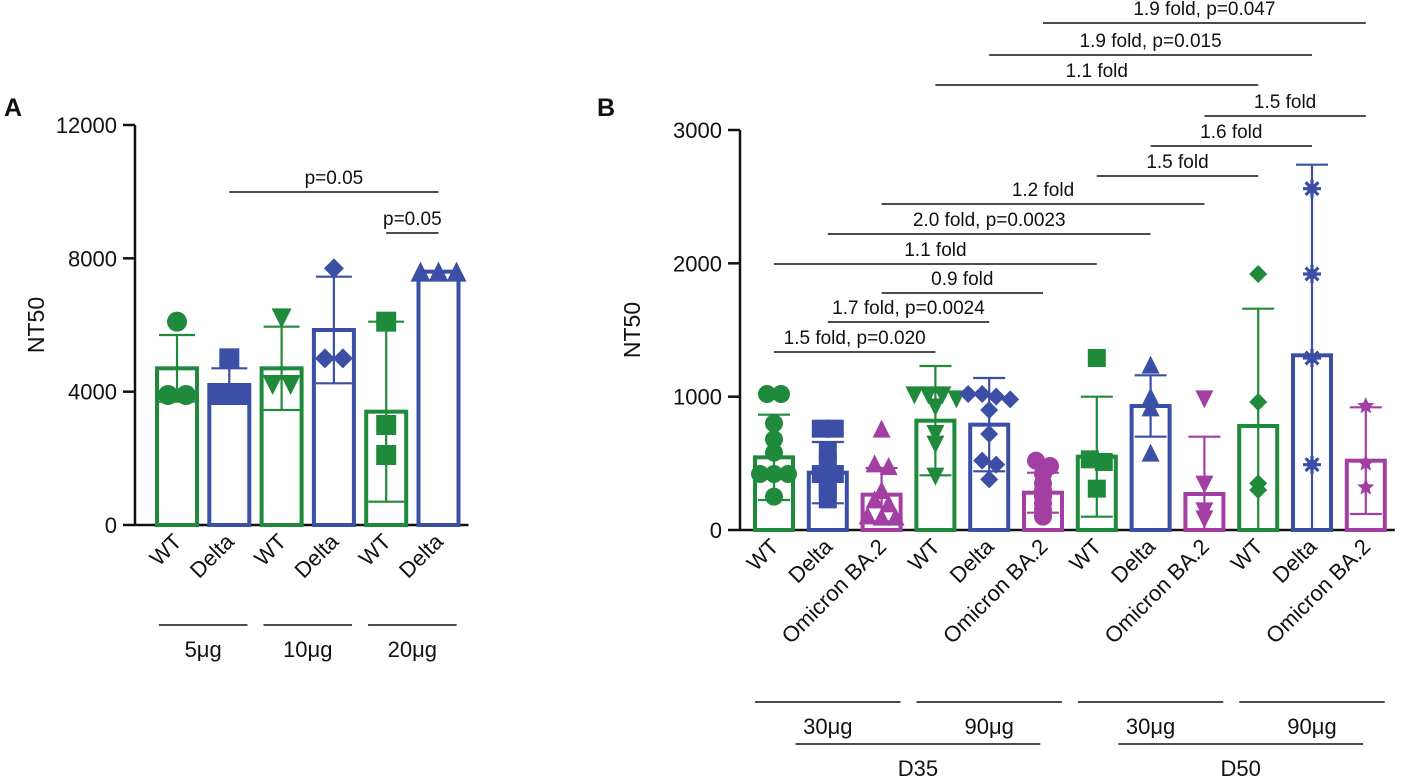 The height and width of the screenshot is (777, 1410). I want to click on supergroup-label: D35, so click(918, 766).